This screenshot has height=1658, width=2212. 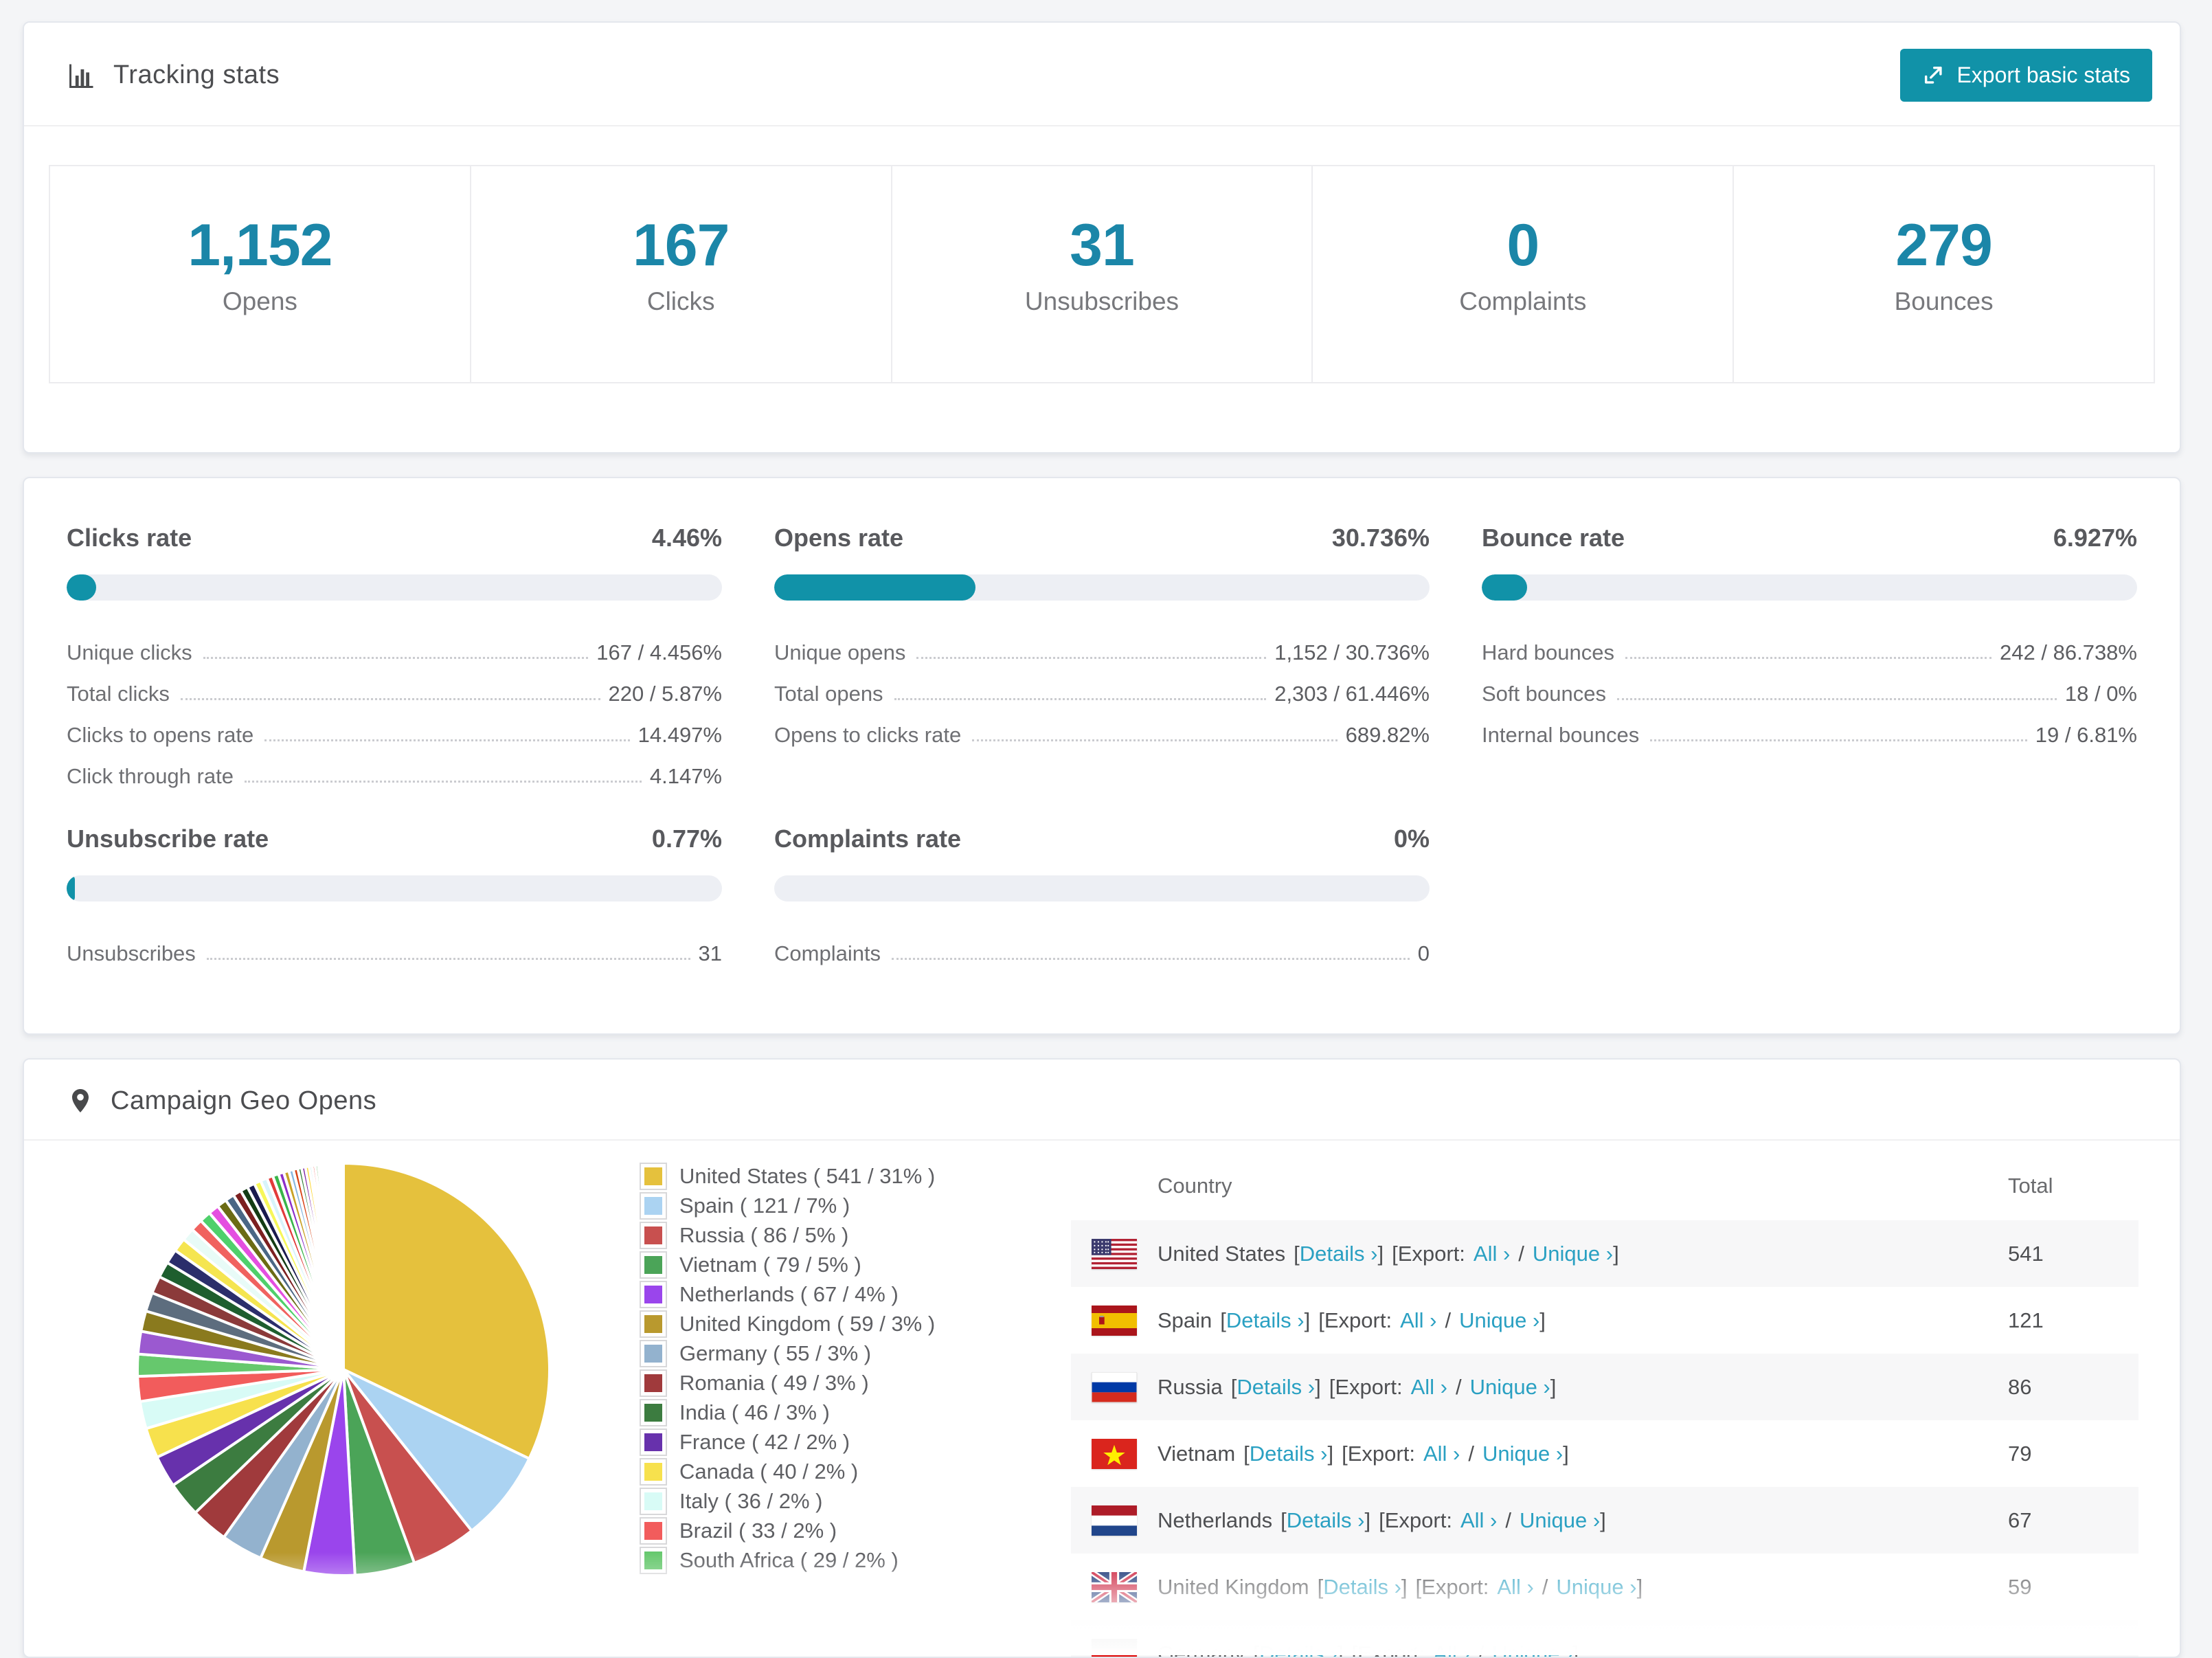 What do you see at coordinates (774, 1383) in the screenshot?
I see `legend-label: Romania ( 49 / 3% )` at bounding box center [774, 1383].